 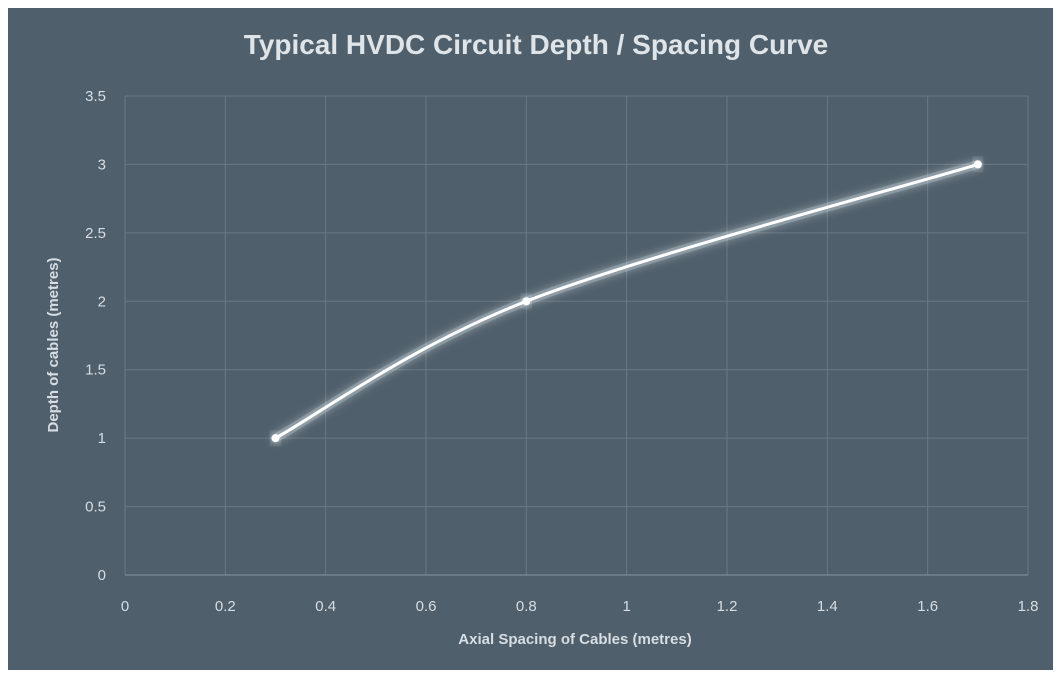 I want to click on y-tick-label: 0.5, so click(x=95, y=507).